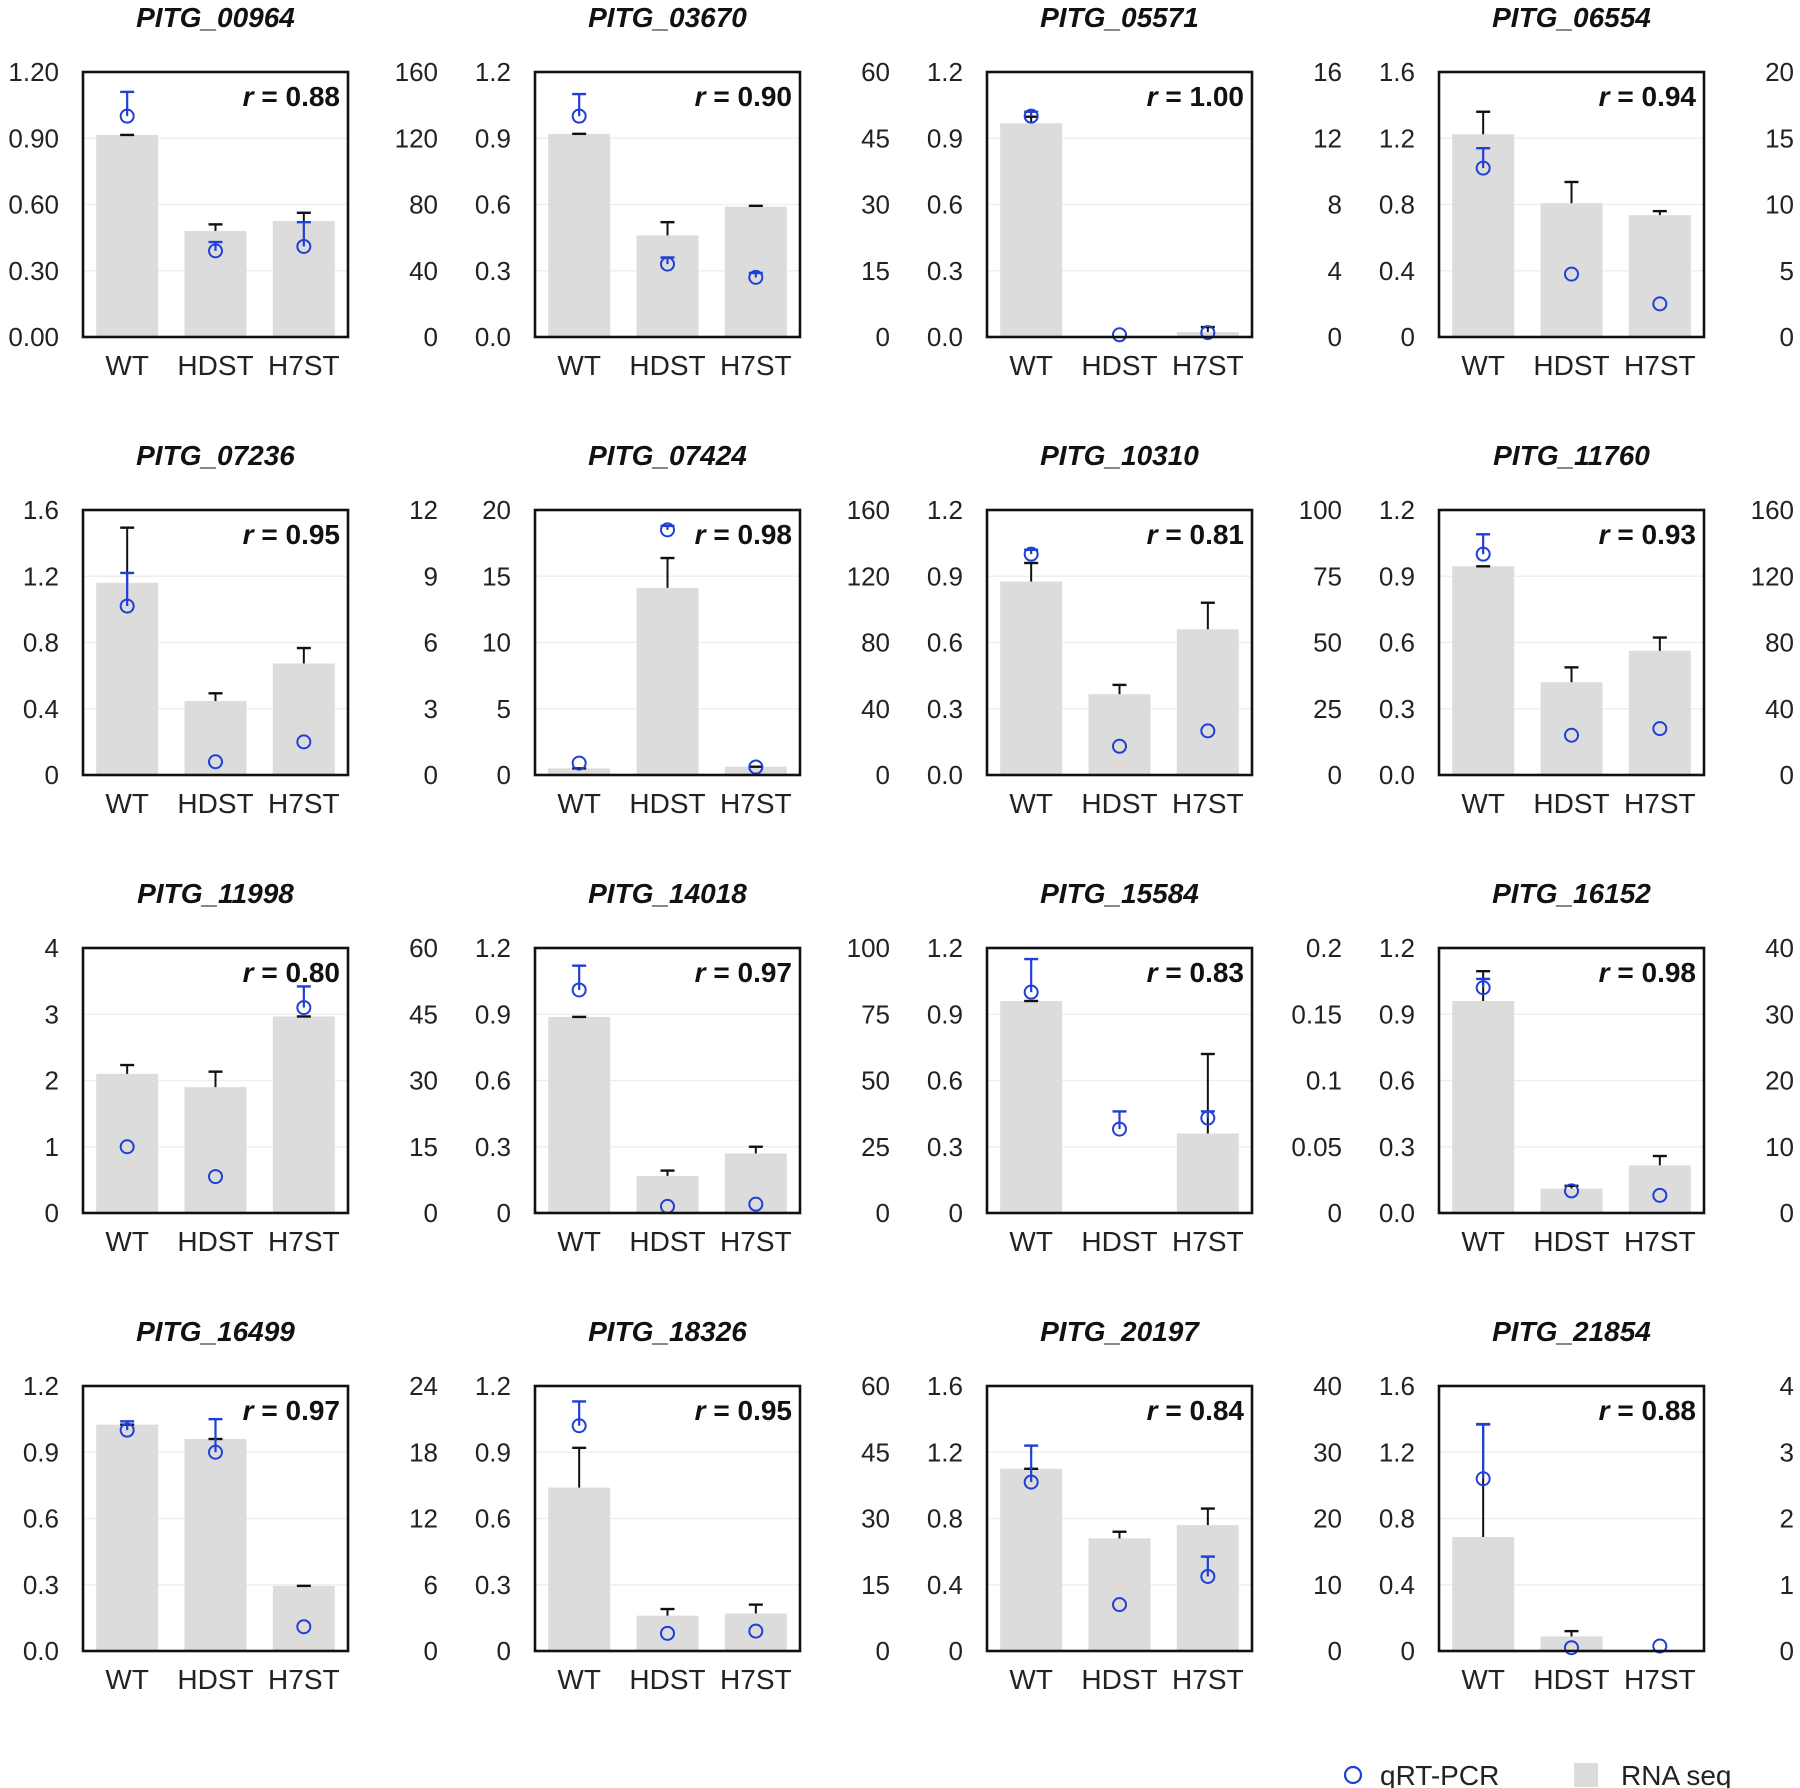  I want to click on correlation-label: r = 0.93, so click(1647, 534).